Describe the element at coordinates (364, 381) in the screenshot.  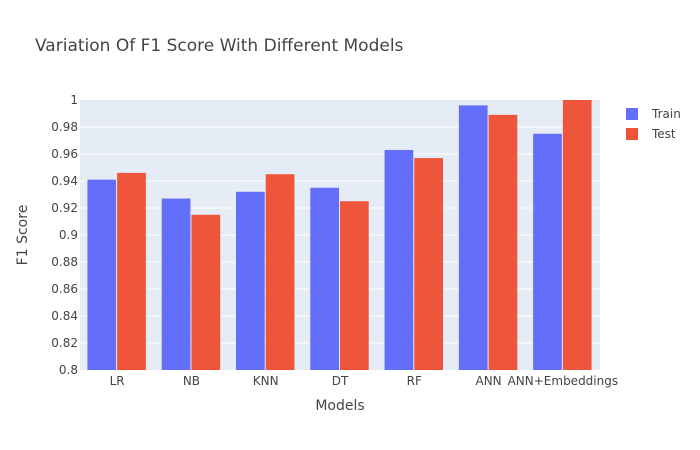
I see `x-axis-ticks: LR NB KNN DT RF ANN ANN+Embeddings` at that location.